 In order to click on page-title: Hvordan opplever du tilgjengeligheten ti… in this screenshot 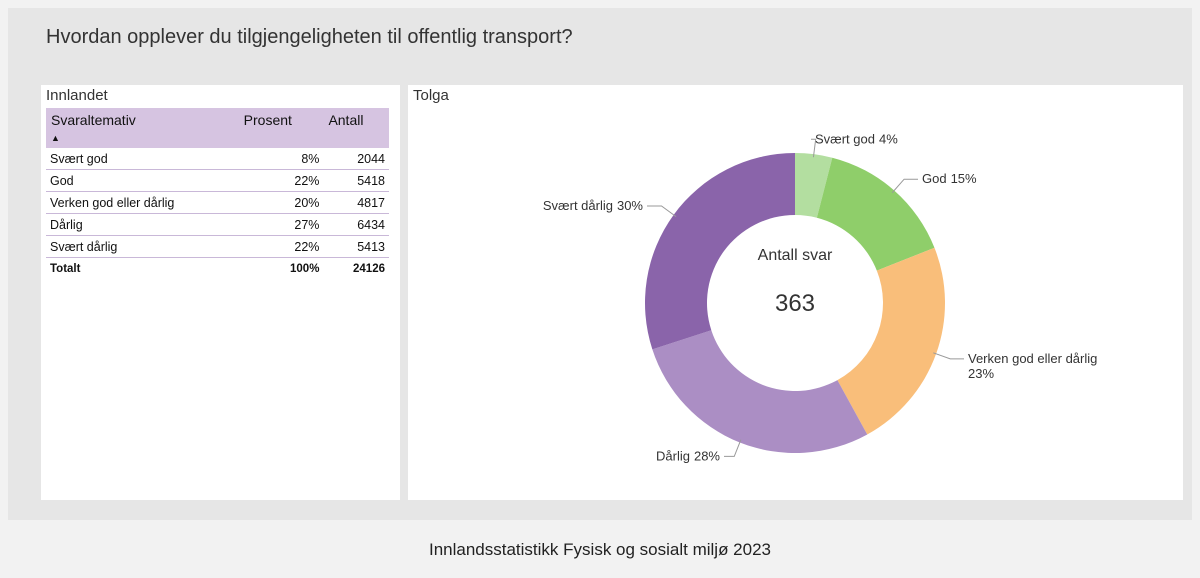, I will do `click(309, 37)`.